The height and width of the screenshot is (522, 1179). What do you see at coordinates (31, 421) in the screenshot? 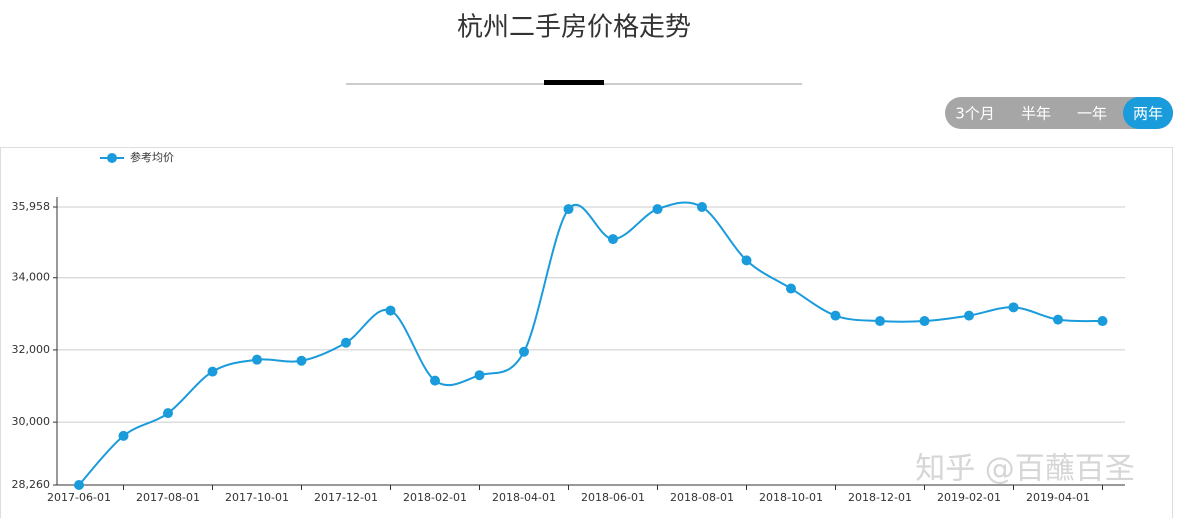
I see `y-tick-label: 30,000` at bounding box center [31, 421].